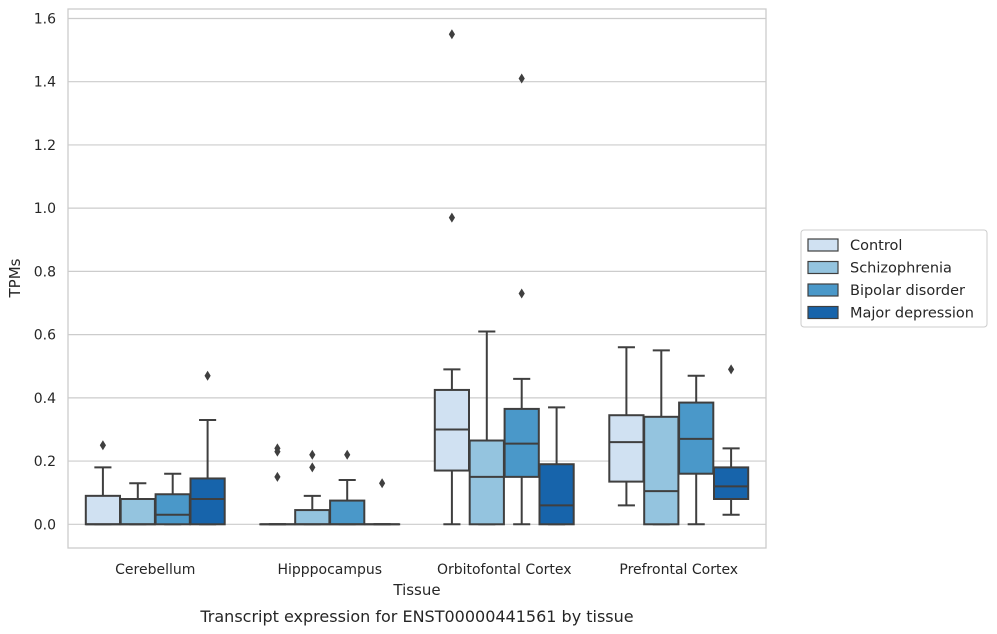  What do you see at coordinates (912, 314) in the screenshot?
I see `legend-label: Major depression` at bounding box center [912, 314].